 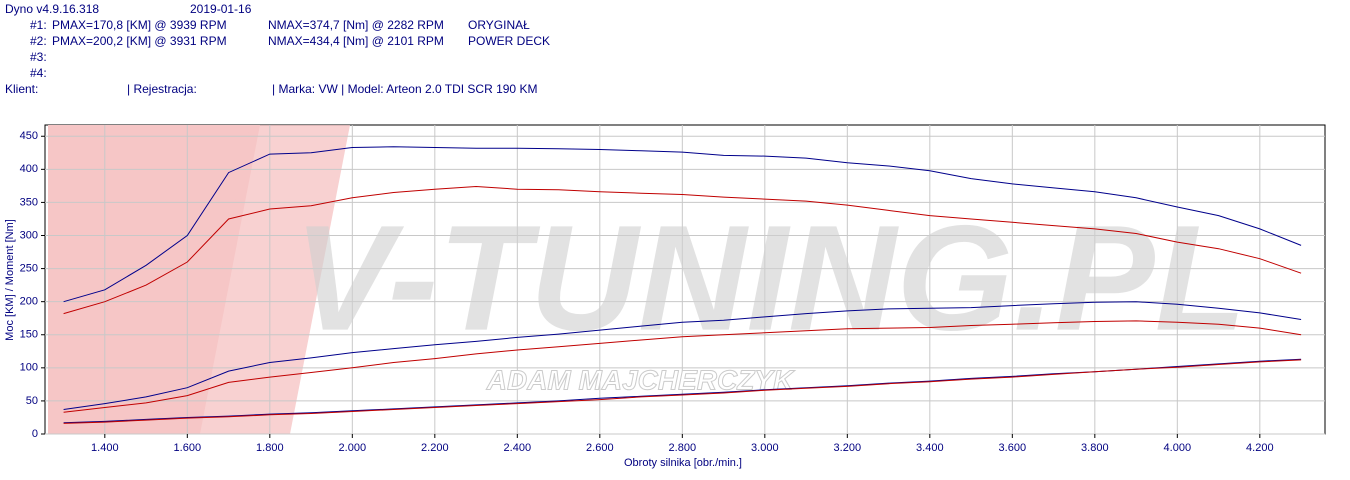 What do you see at coordinates (38, 25) in the screenshot?
I see `run-id: #1:` at bounding box center [38, 25].